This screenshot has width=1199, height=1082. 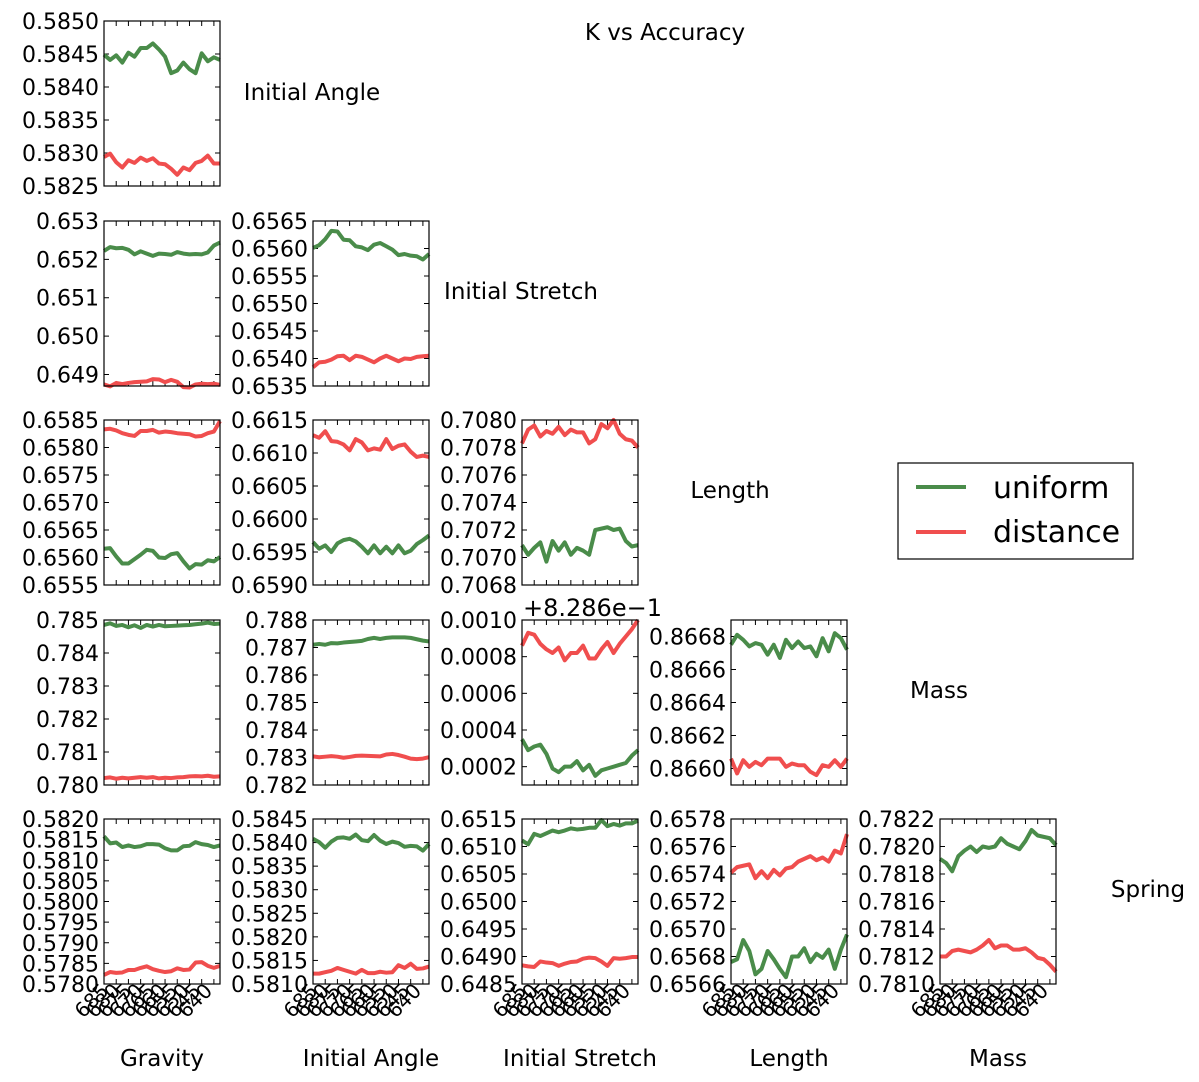 I want to click on y-tick-label: 0.6560, so click(x=60, y=559).